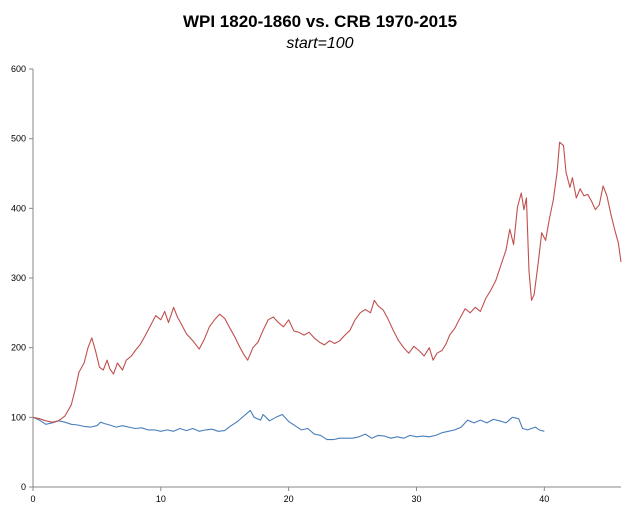 The image size is (640, 513). Describe the element at coordinates (289, 499) in the screenshot. I see `x-tick-label: 20` at that location.